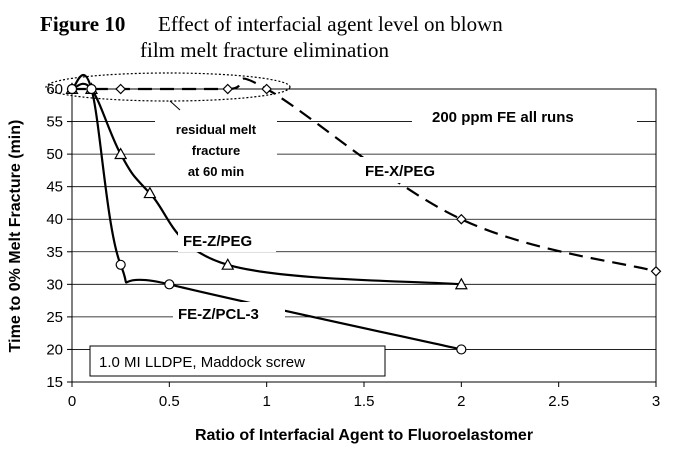 The height and width of the screenshot is (451, 674). I want to click on annotation-bottom-box, so click(237, 361).